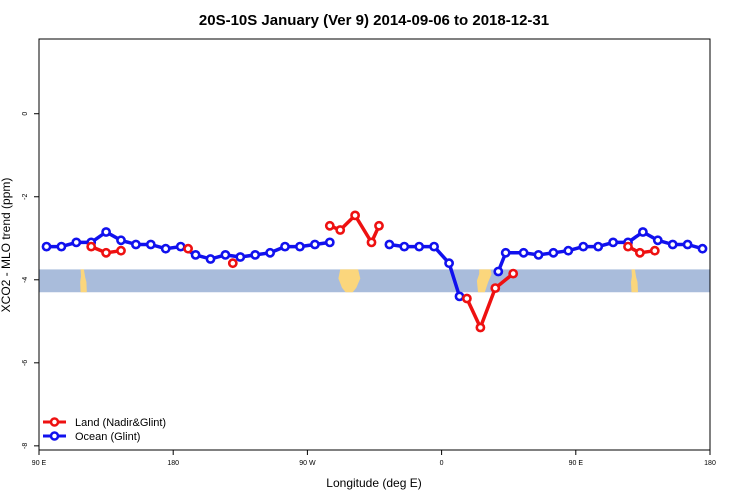  I want to click on y-axis: 0 -2 -4 -6 -8, so click(30, 280).